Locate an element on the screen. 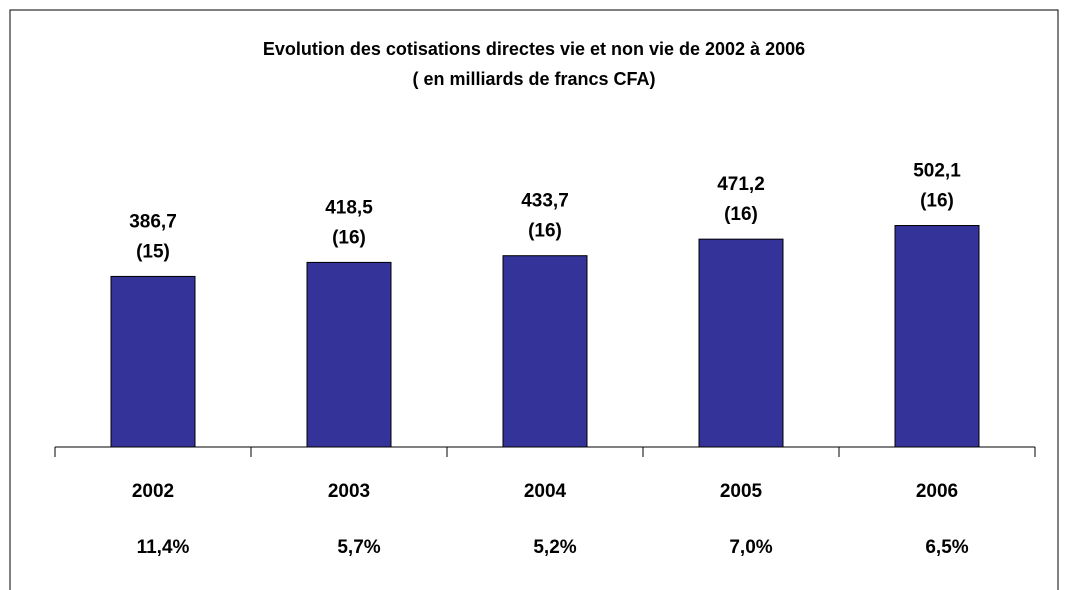  x-tick-label: 2003 is located at coordinates (349, 491).